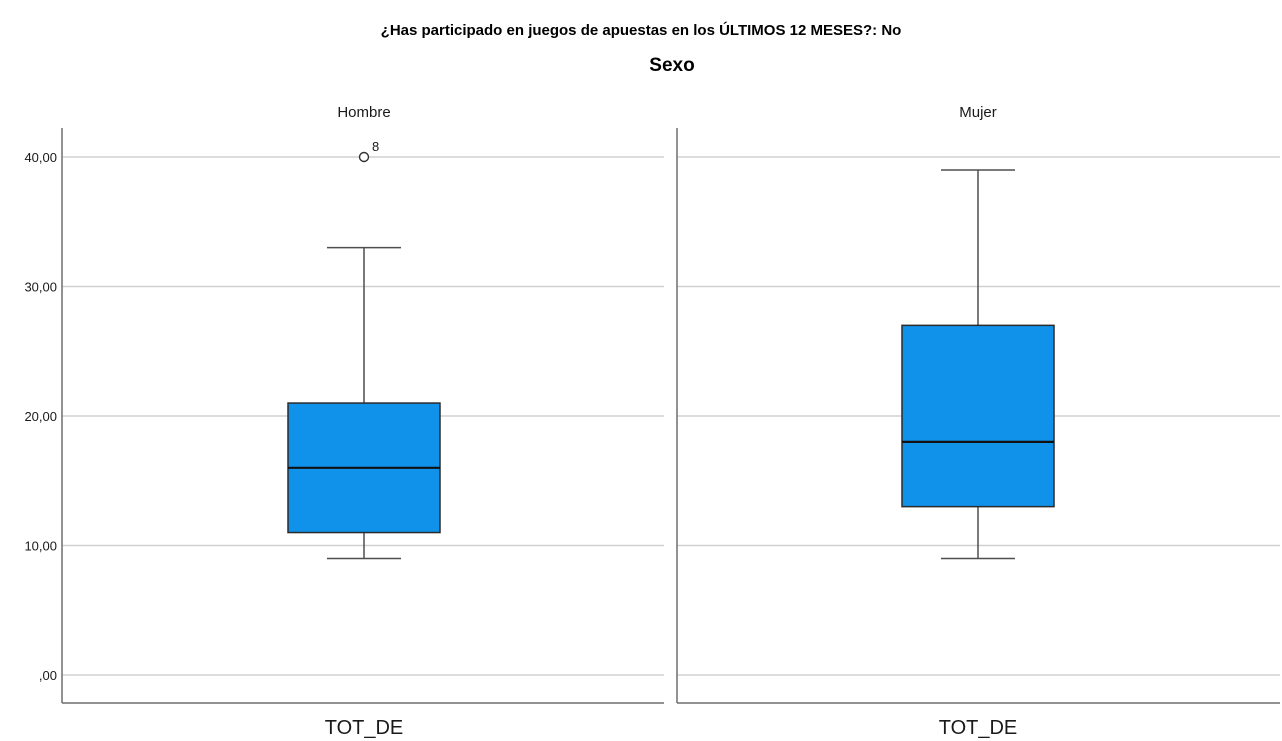 The width and height of the screenshot is (1282, 741). I want to click on outlier-point, so click(364, 157).